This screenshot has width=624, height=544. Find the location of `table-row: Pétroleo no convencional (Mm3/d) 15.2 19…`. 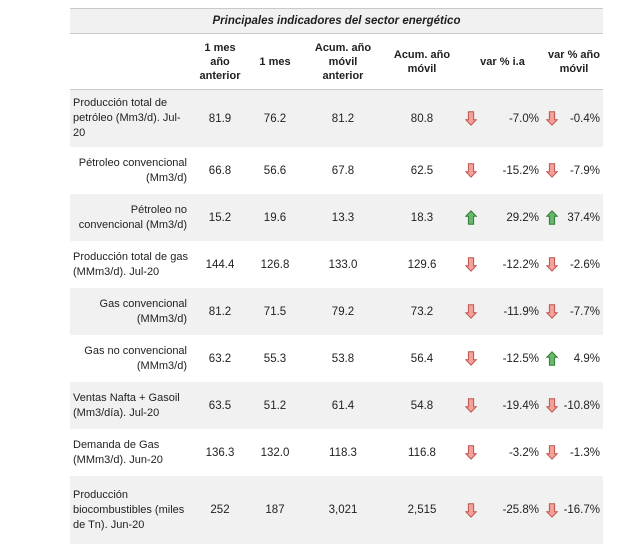

table-row: Pétroleo no convencional (Mm3/d) 15.2 19… is located at coordinates (336, 217).